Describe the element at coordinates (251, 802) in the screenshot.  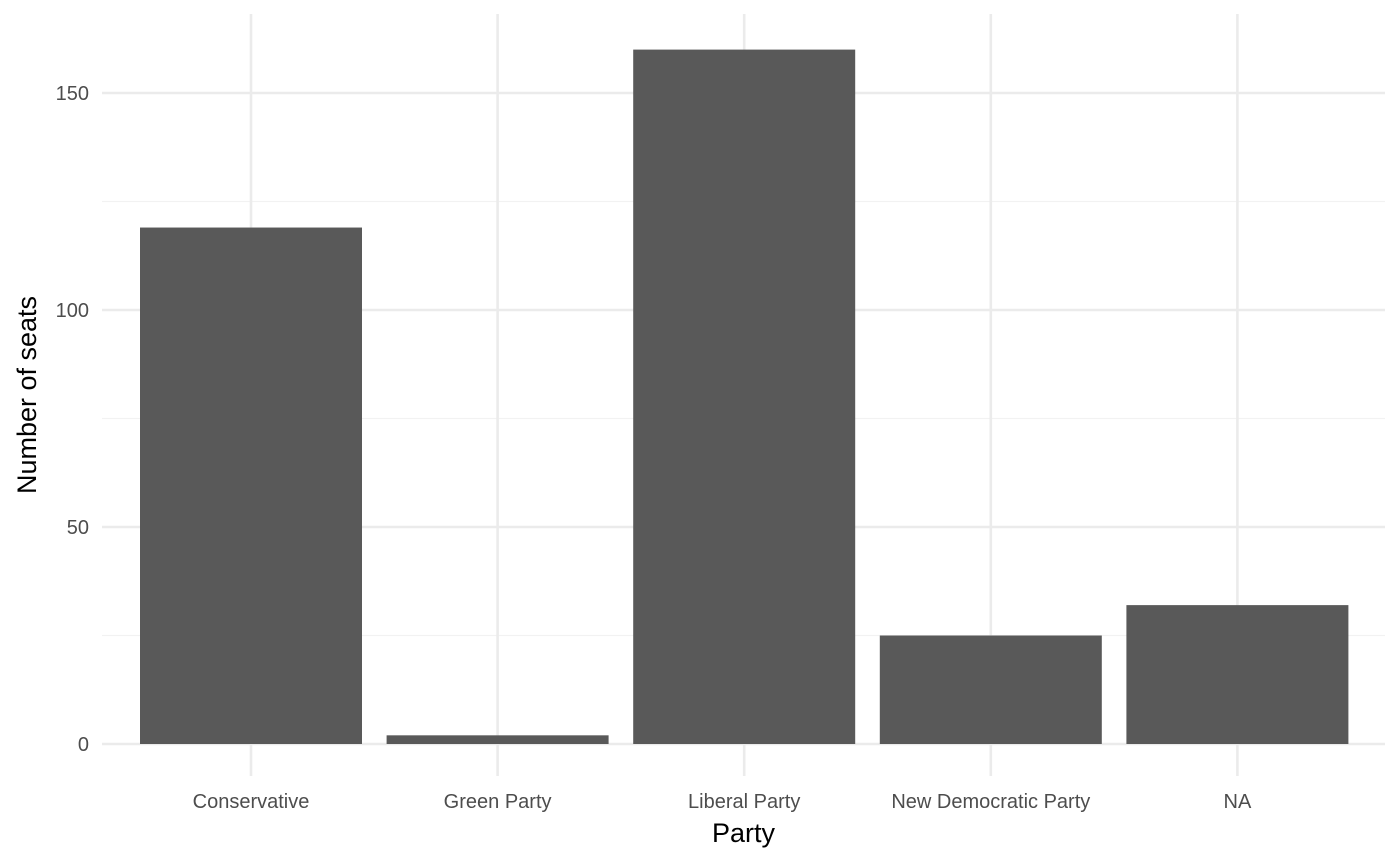
I see `x-tick-label: Conservative` at that location.